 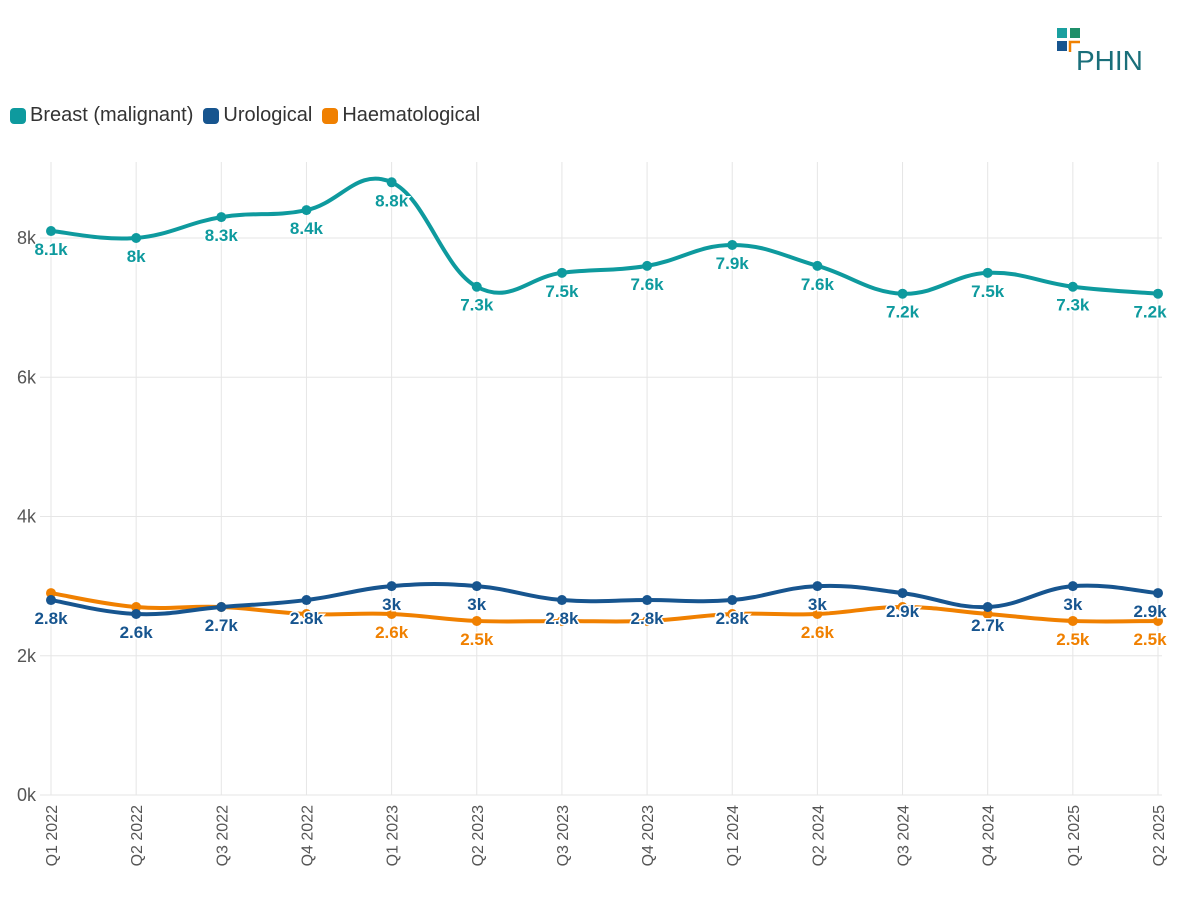 What do you see at coordinates (733, 835) in the screenshot?
I see `x-tick-label: Q1 2024` at bounding box center [733, 835].